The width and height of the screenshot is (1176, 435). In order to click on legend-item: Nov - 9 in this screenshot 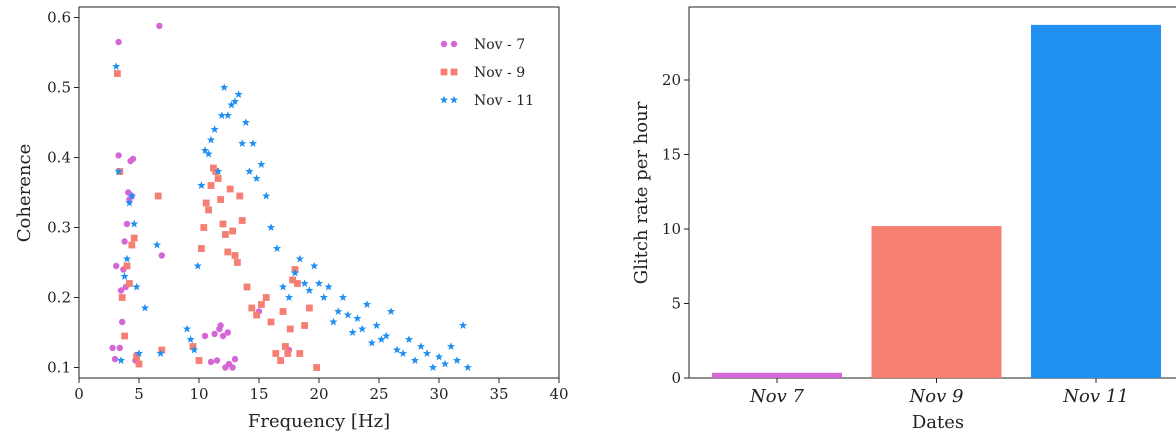, I will do `click(482, 73)`.